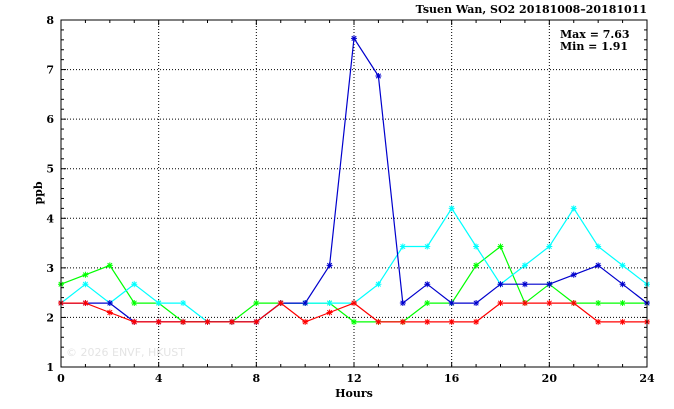 The height and width of the screenshot is (409, 674). Describe the element at coordinates (50, 70) in the screenshot. I see `y-tick-label: 7` at that location.